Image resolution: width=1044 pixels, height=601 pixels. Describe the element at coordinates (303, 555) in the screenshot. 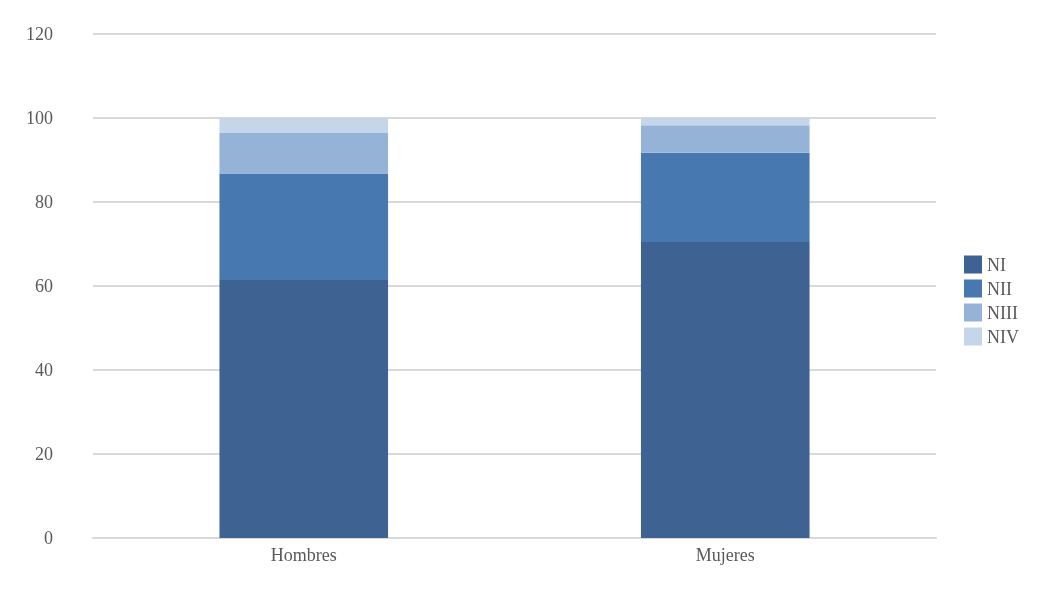

I see `x-tick-label: Hombres` at that location.